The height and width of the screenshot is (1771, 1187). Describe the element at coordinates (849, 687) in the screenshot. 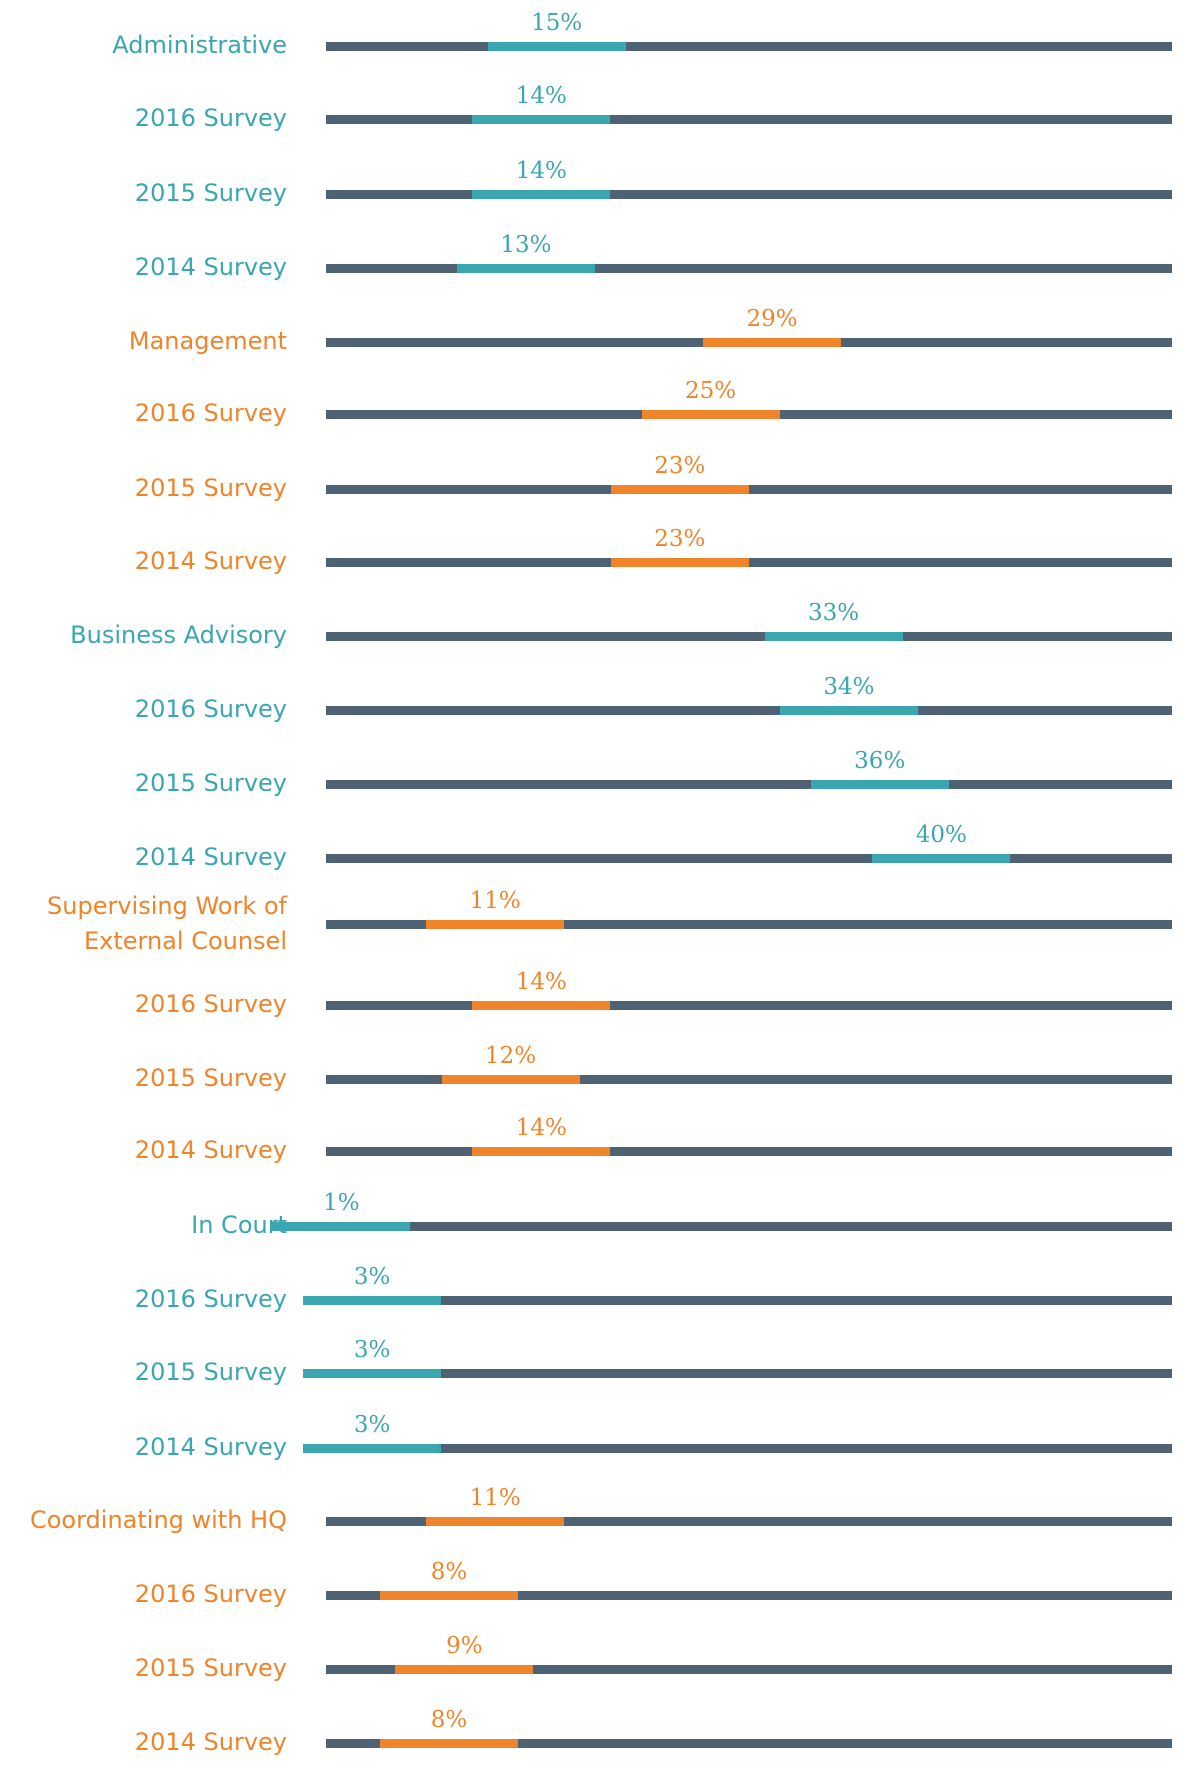

I see `value-label: 34%` at that location.